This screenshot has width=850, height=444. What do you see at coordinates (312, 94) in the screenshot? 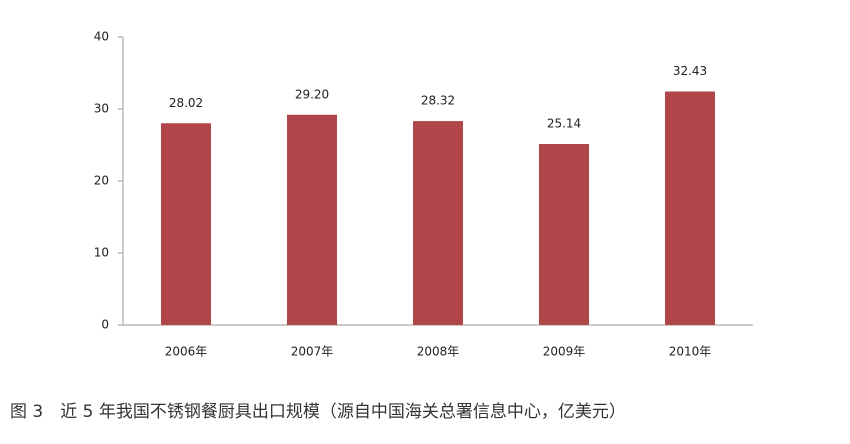
I see `value-label: 29.20` at bounding box center [312, 94].